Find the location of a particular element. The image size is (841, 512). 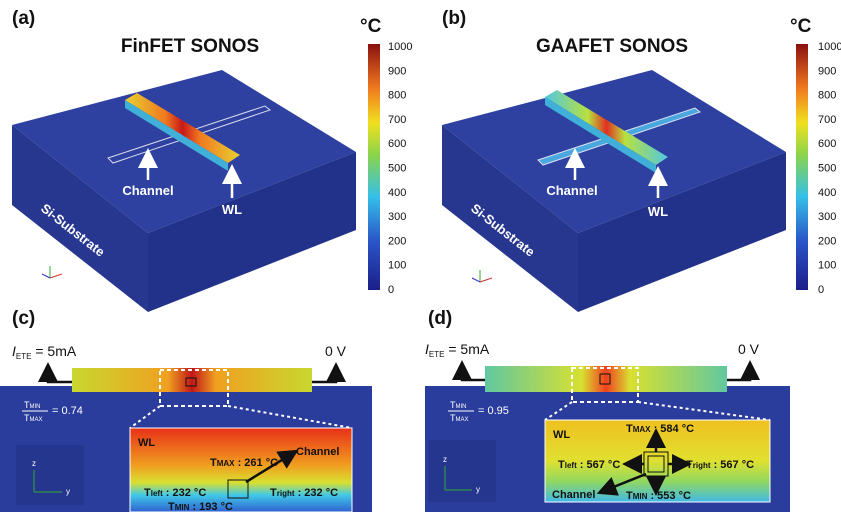

label-part: : 261 °C is located at coordinates (257, 463).